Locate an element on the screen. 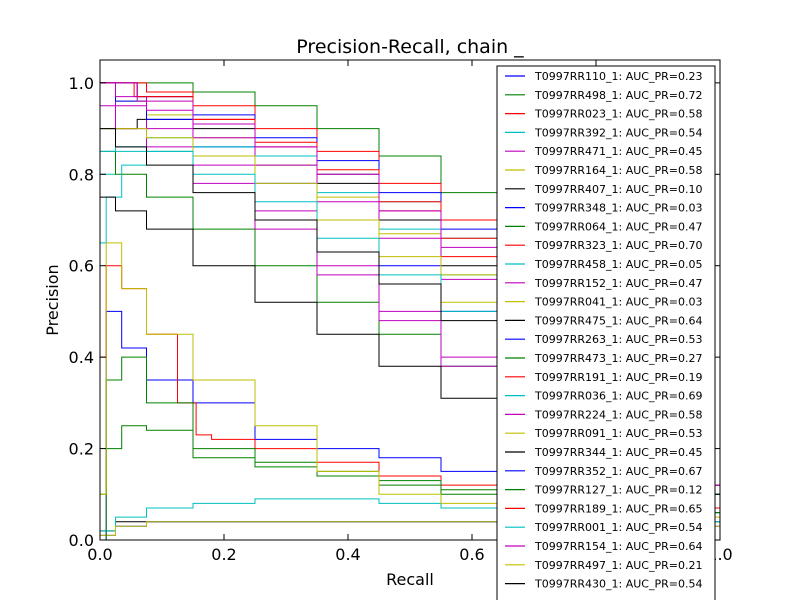  legend-entry-label: T0997RR154_1: AUC_PR=0.64 is located at coordinates (618, 546).